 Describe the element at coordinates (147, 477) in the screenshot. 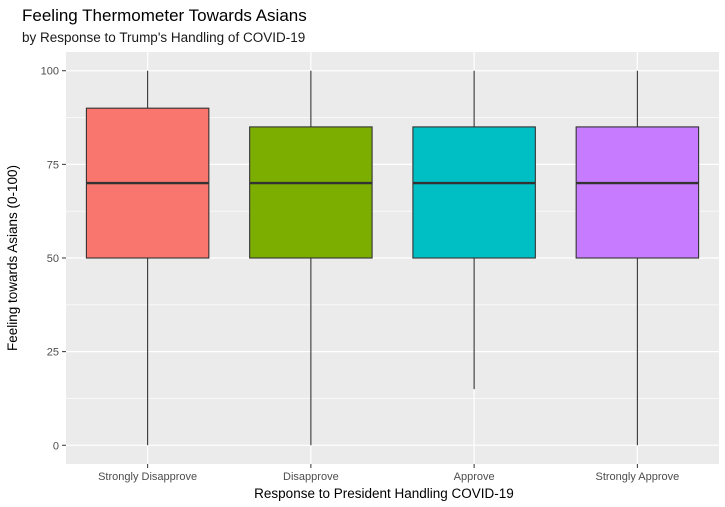

I see `x-tick-label: Strongly Disapprove` at that location.